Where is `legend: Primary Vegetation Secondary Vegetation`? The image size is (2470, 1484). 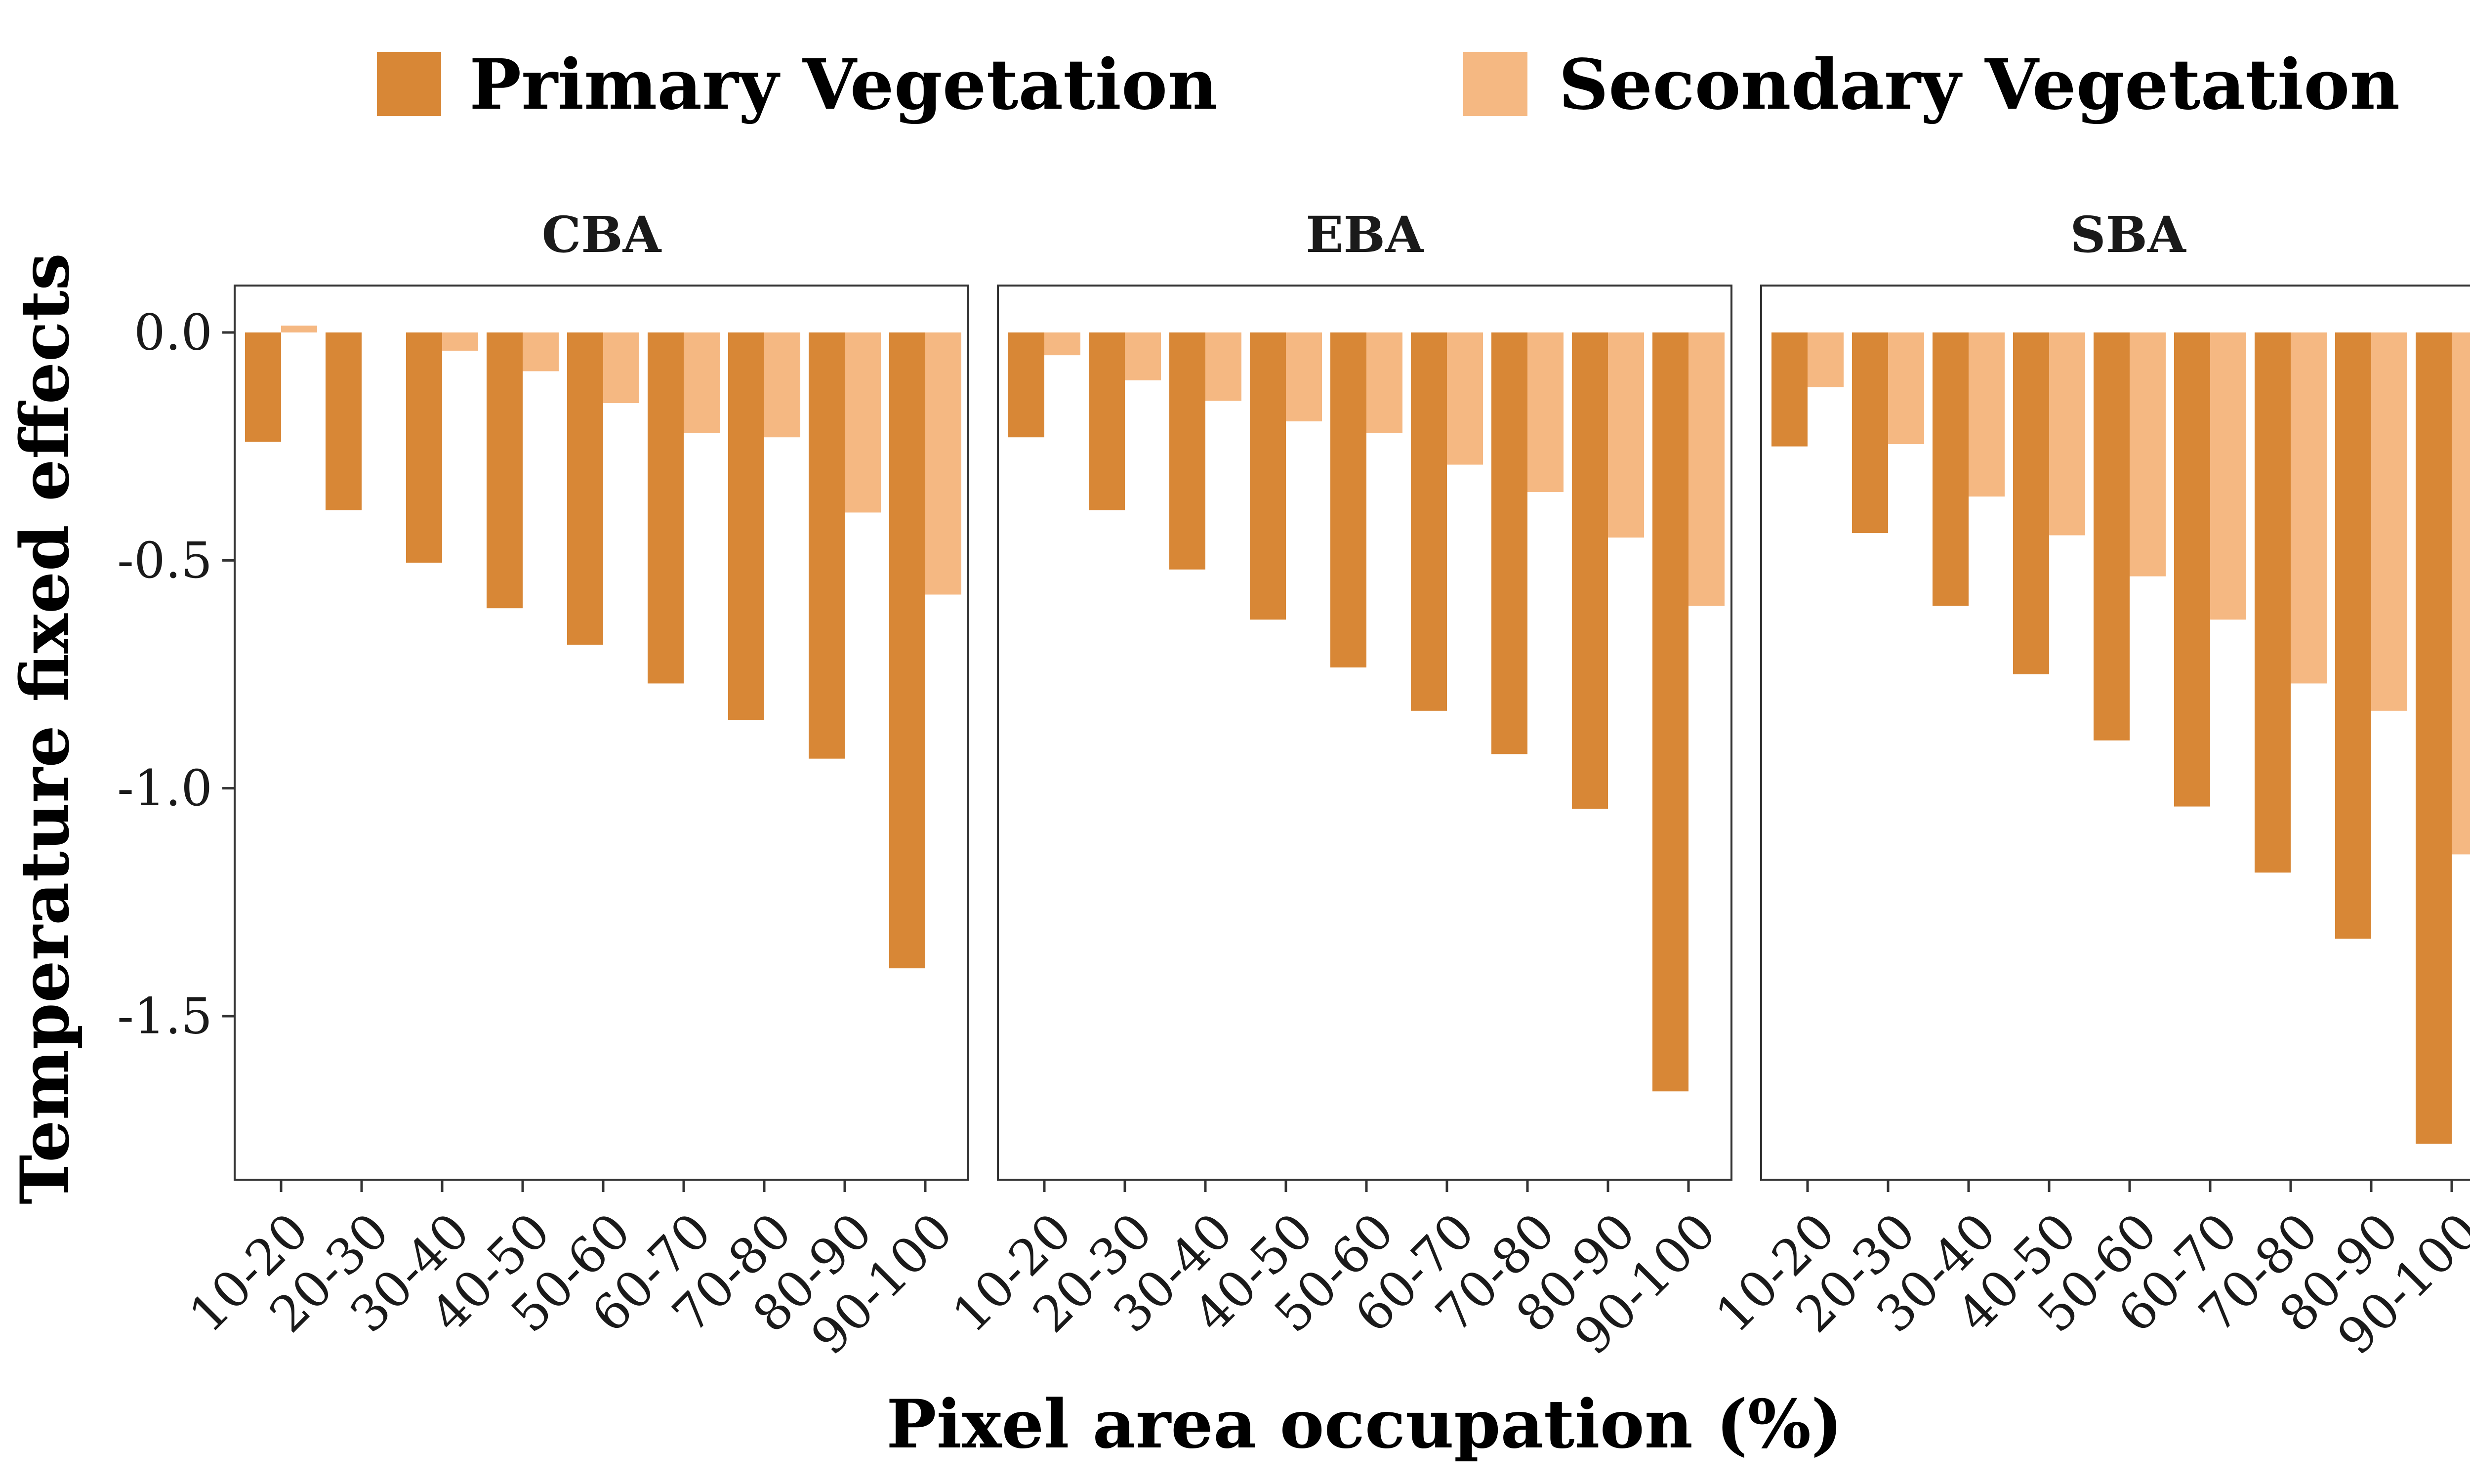
legend: Primary Vegetation Secondary Vegetation is located at coordinates (1388, 84).